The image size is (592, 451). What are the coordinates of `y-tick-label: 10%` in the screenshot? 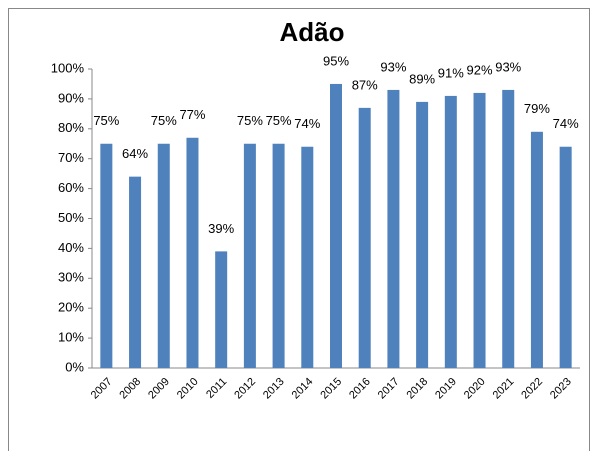 It's located at (71, 337).